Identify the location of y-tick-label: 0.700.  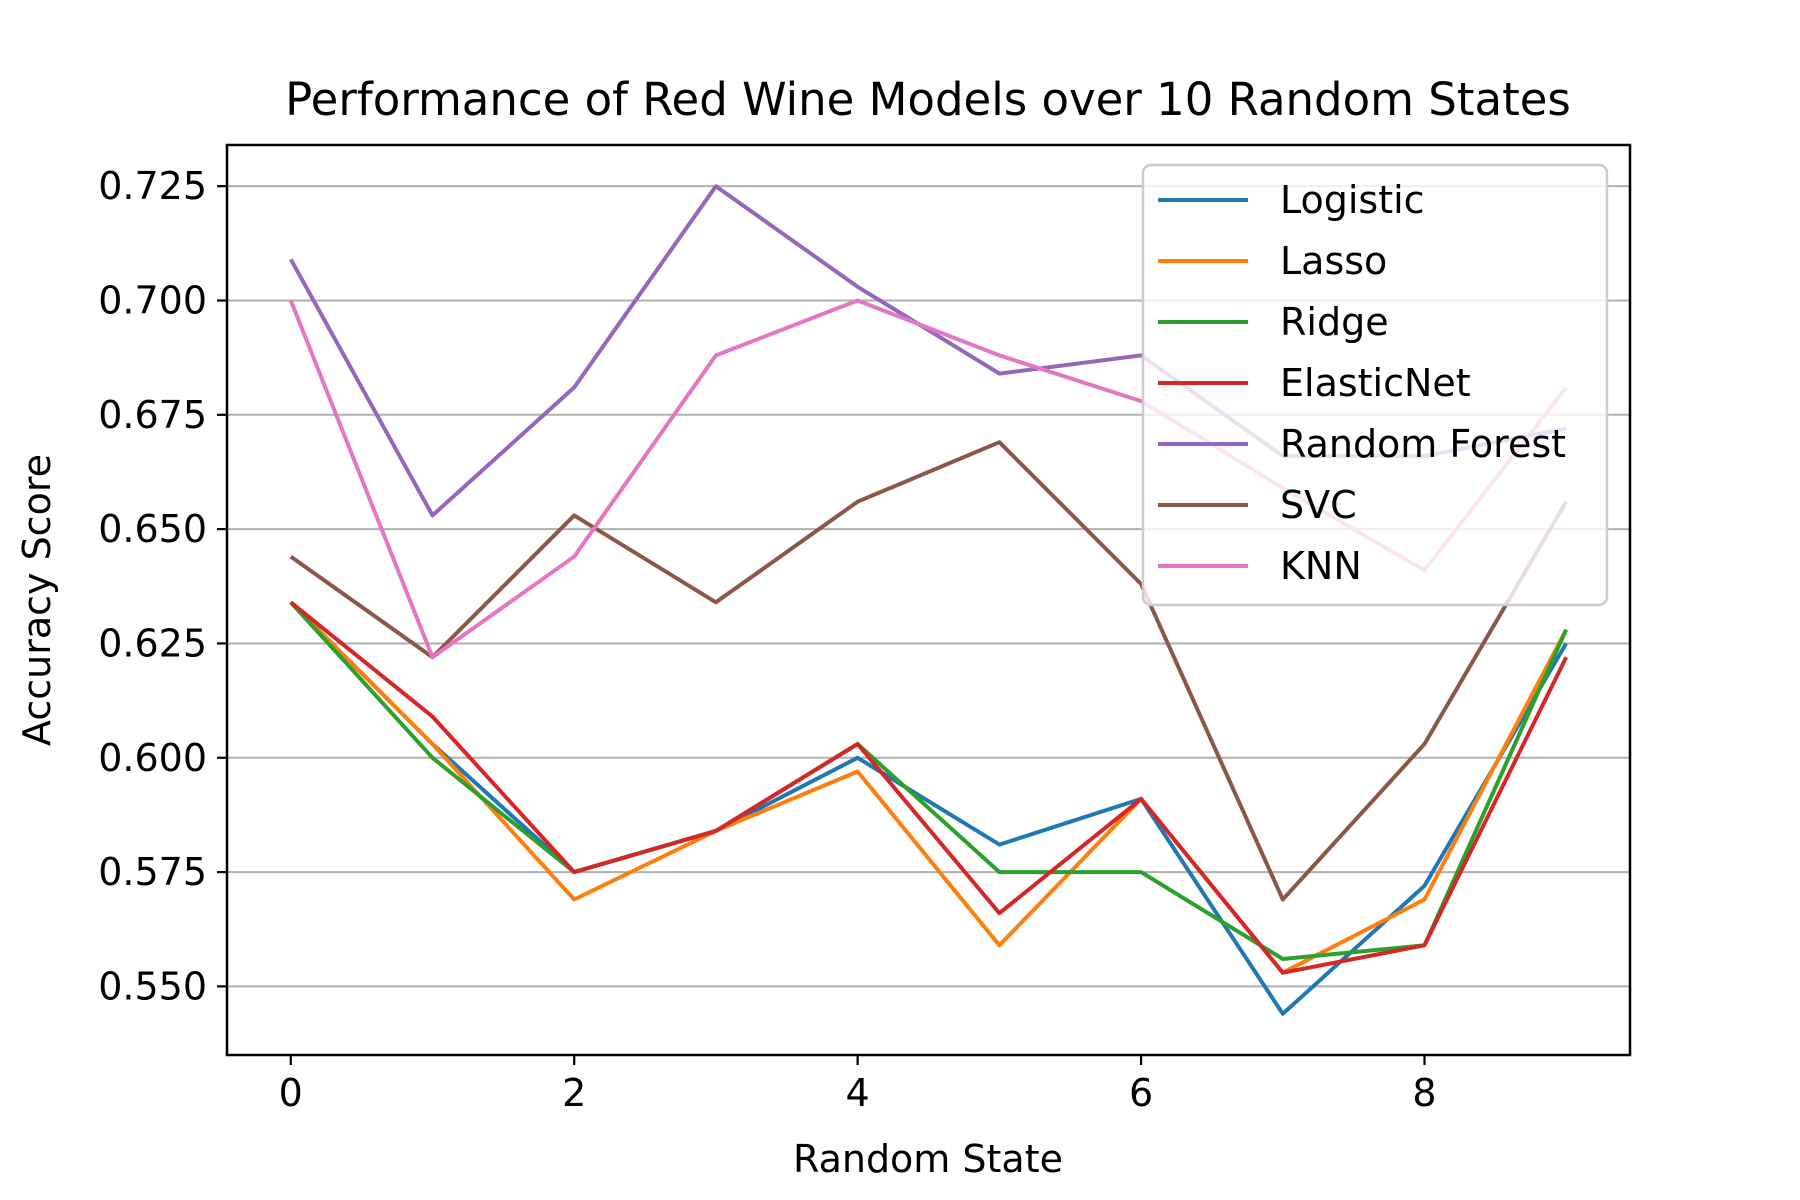
(152, 300).